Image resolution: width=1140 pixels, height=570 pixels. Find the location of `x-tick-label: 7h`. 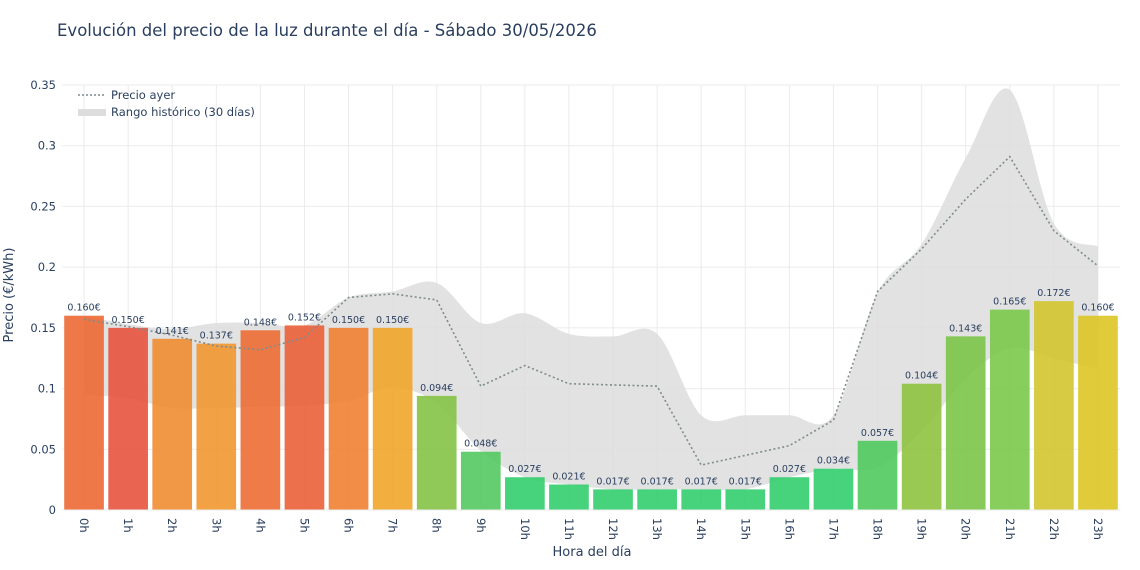

x-tick-label: 7h is located at coordinates (393, 525).